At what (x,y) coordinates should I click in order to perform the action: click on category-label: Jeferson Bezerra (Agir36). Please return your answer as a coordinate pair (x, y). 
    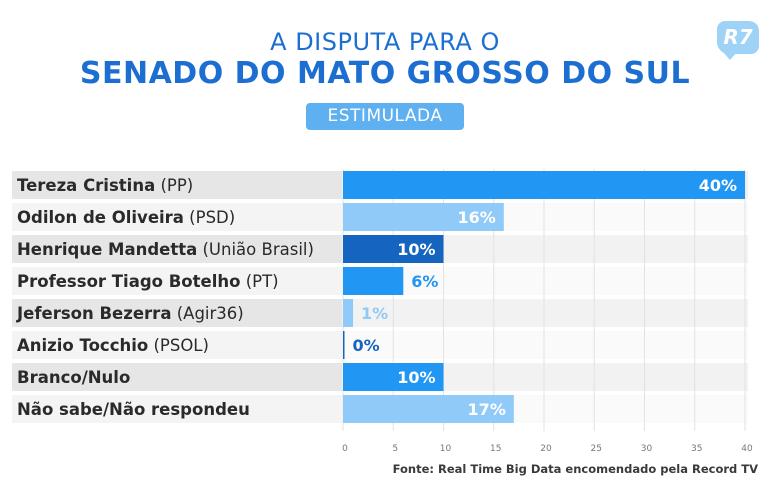
    Looking at the image, I should click on (130, 313).